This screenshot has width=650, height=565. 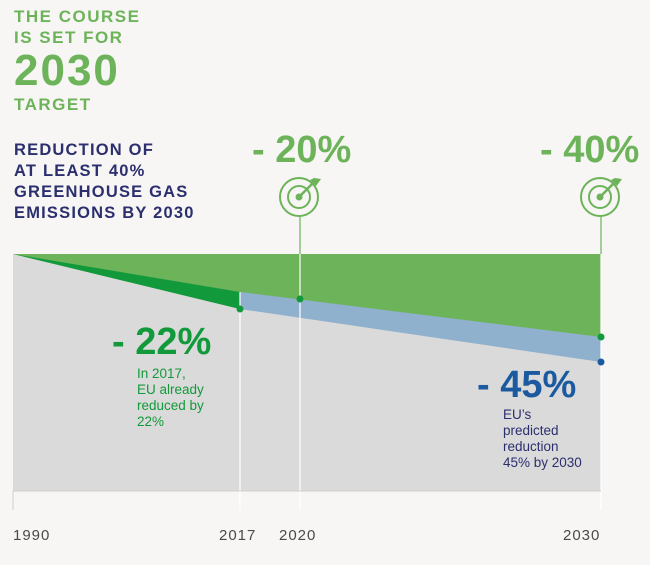 What do you see at coordinates (238, 535) in the screenshot?
I see `tick-label-2017: 2017` at bounding box center [238, 535].